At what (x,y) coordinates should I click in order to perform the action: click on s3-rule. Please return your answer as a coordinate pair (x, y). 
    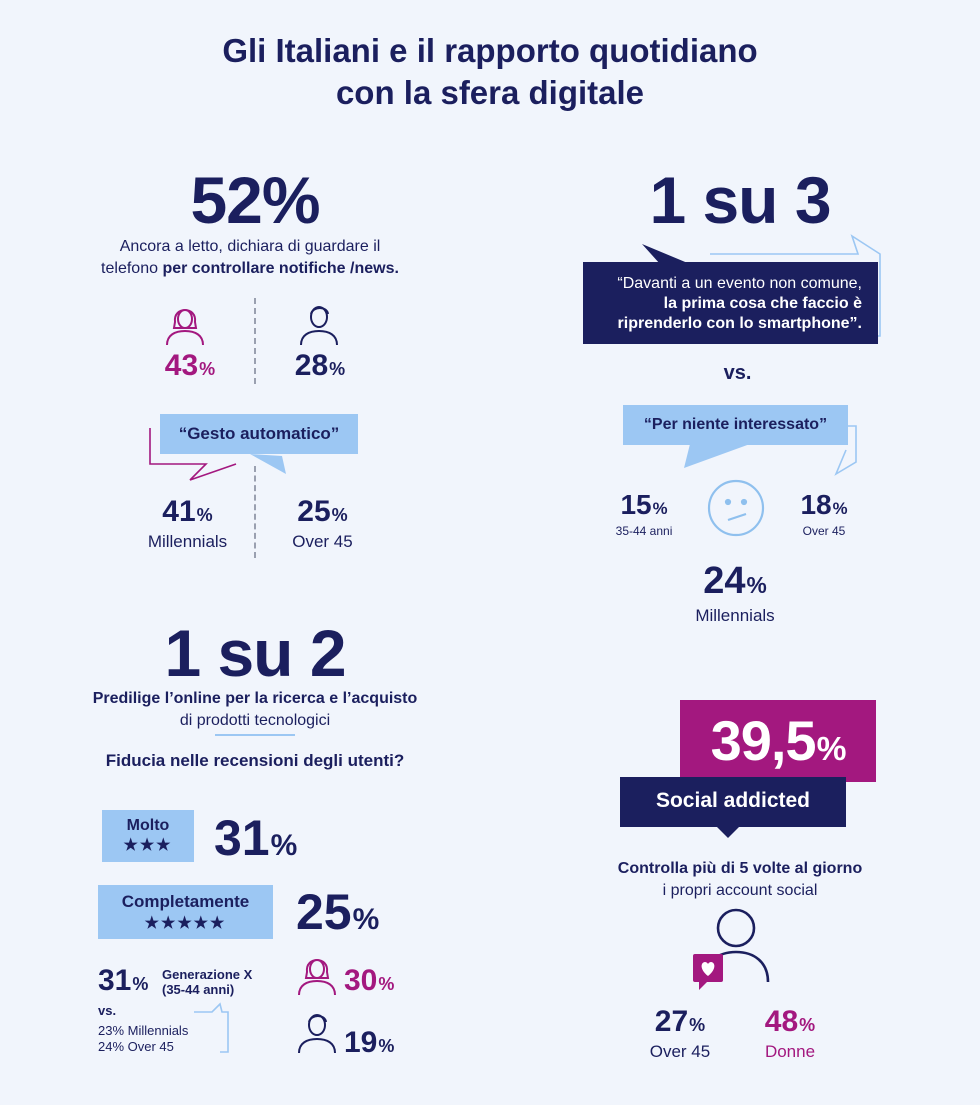
    Looking at the image, I should click on (255, 735).